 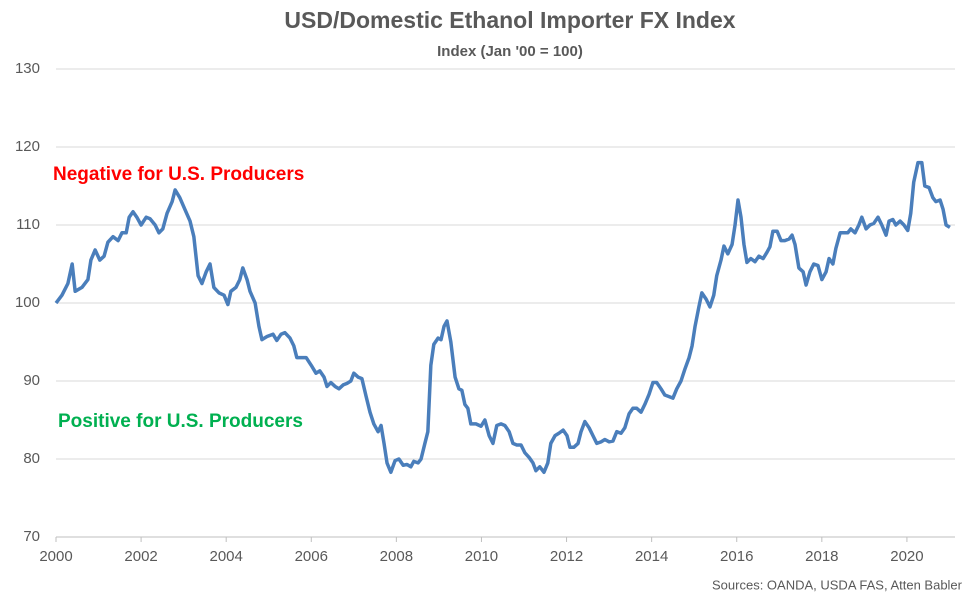 I want to click on annotation: Positive for U.S. Producers, so click(x=180, y=421).